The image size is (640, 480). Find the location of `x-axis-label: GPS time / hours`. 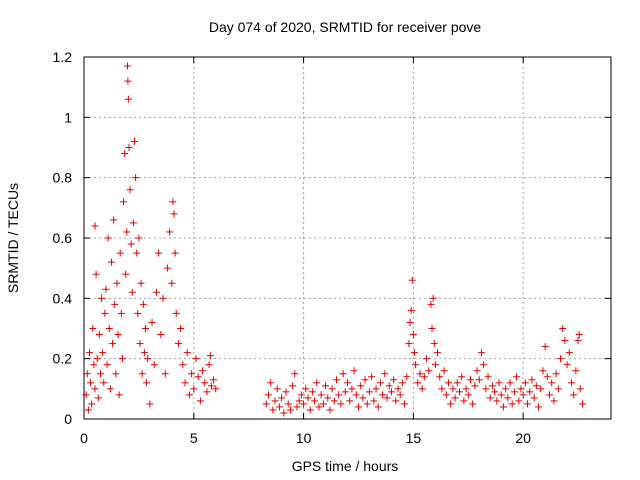

x-axis-label: GPS time / hours is located at coordinates (345, 466).